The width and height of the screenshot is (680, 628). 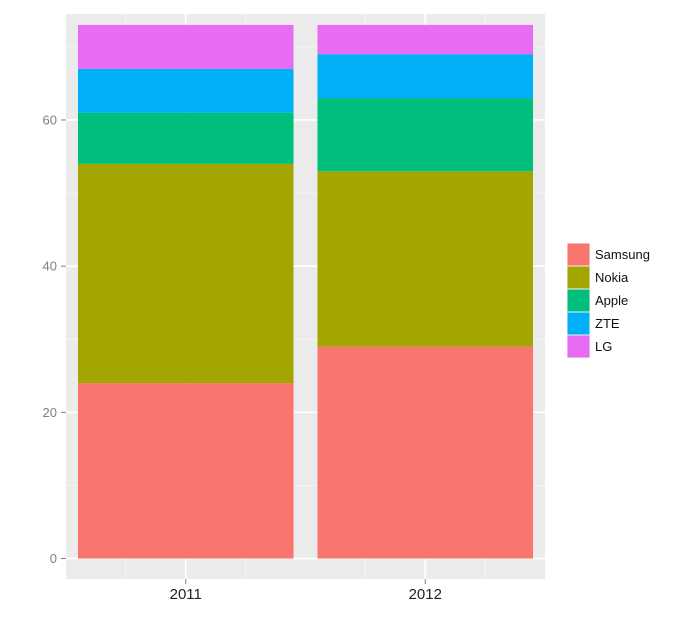 What do you see at coordinates (53, 558) in the screenshot?
I see `y-tick-label: 0` at bounding box center [53, 558].